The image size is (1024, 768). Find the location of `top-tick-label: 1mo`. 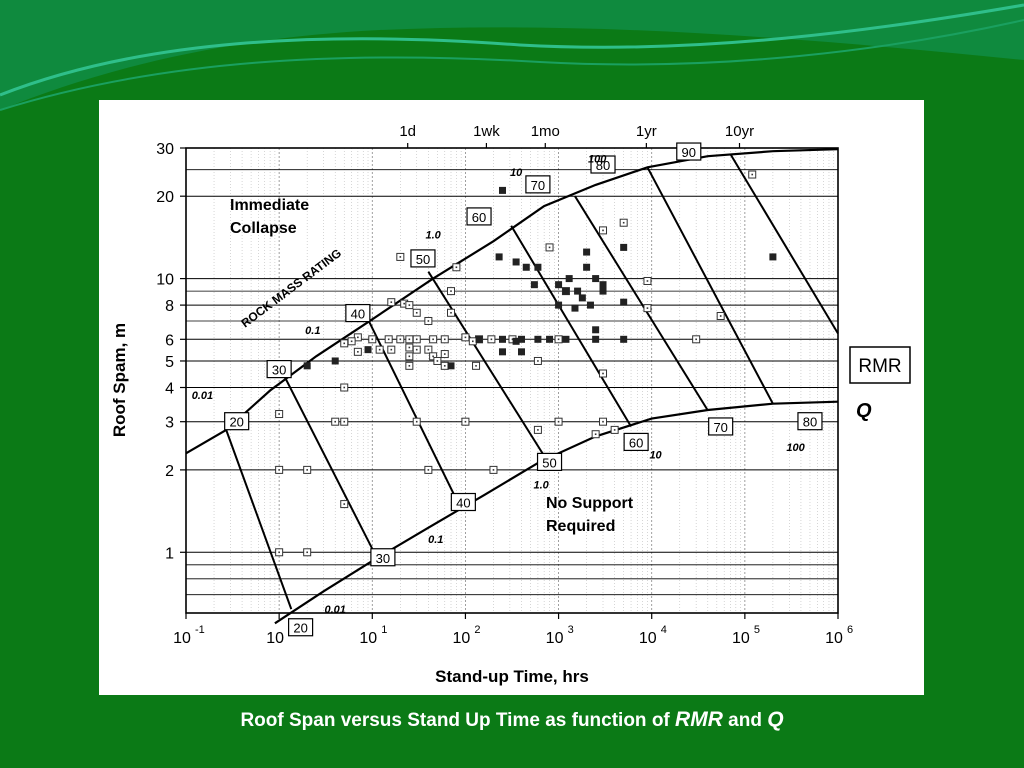

top-tick-label: 1mo is located at coordinates (545, 131).